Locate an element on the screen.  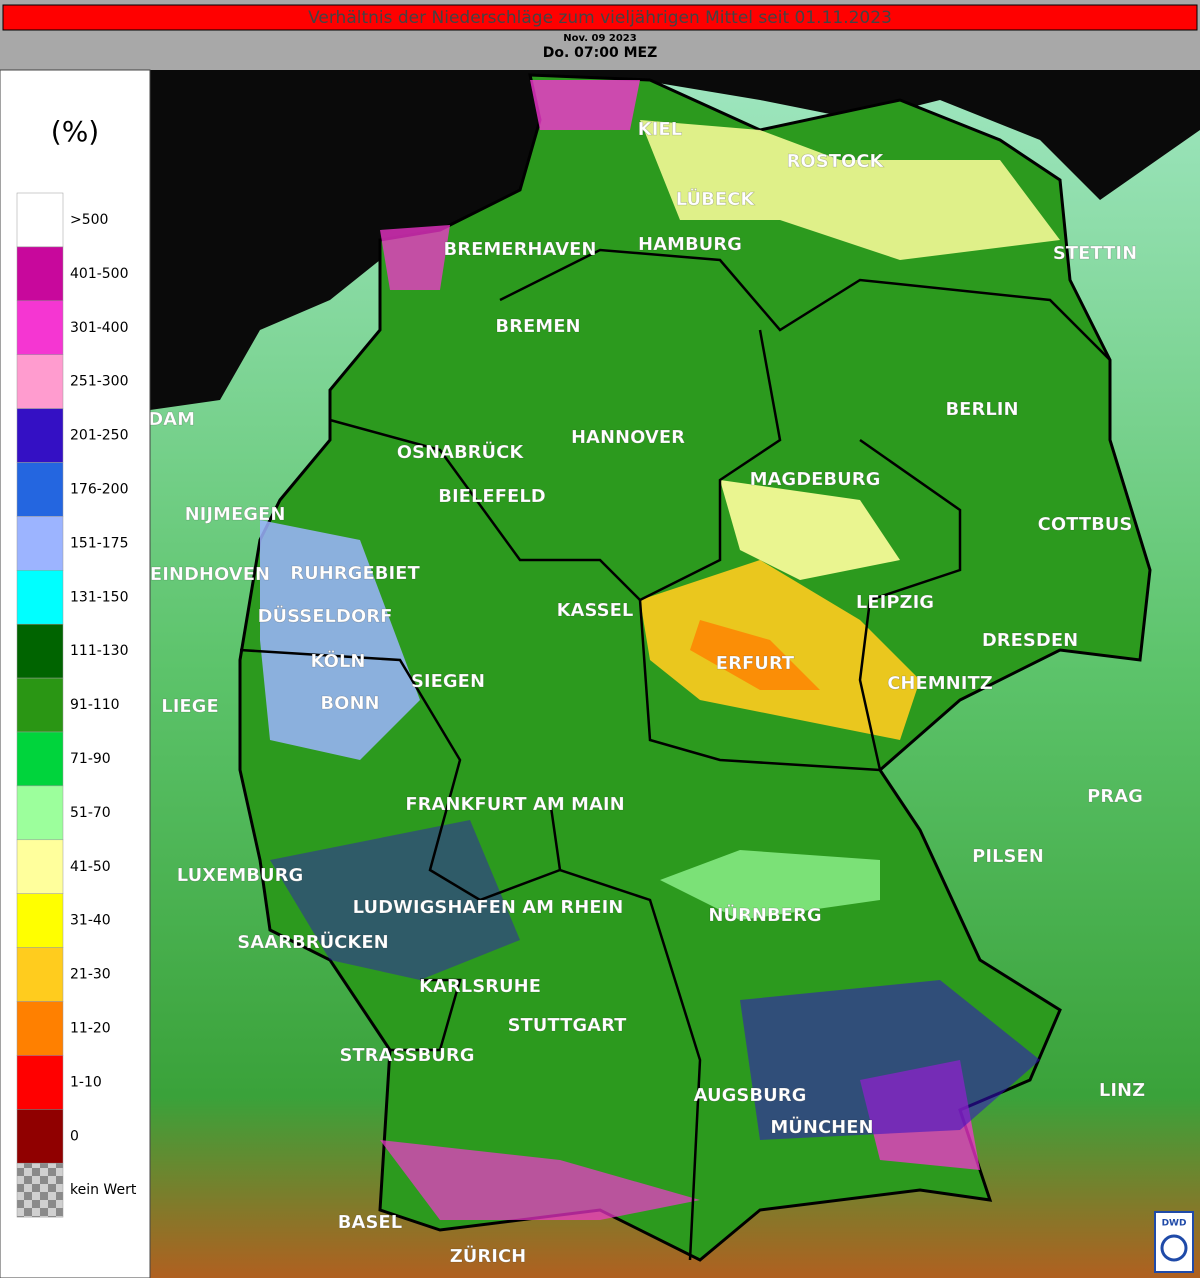
city-label: EINDHOVEN is located at coordinates (210, 574).